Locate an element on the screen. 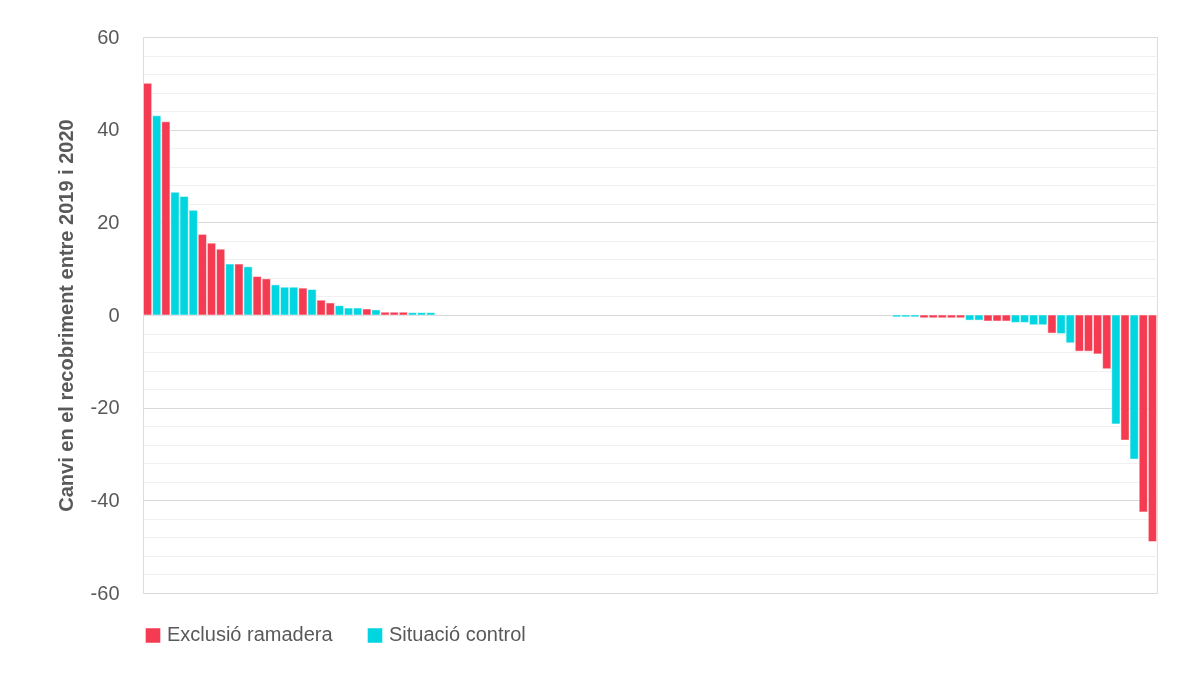 Image resolution: width=1180 pixels, height=683 pixels. y-tick-label: 20 is located at coordinates (108, 221).